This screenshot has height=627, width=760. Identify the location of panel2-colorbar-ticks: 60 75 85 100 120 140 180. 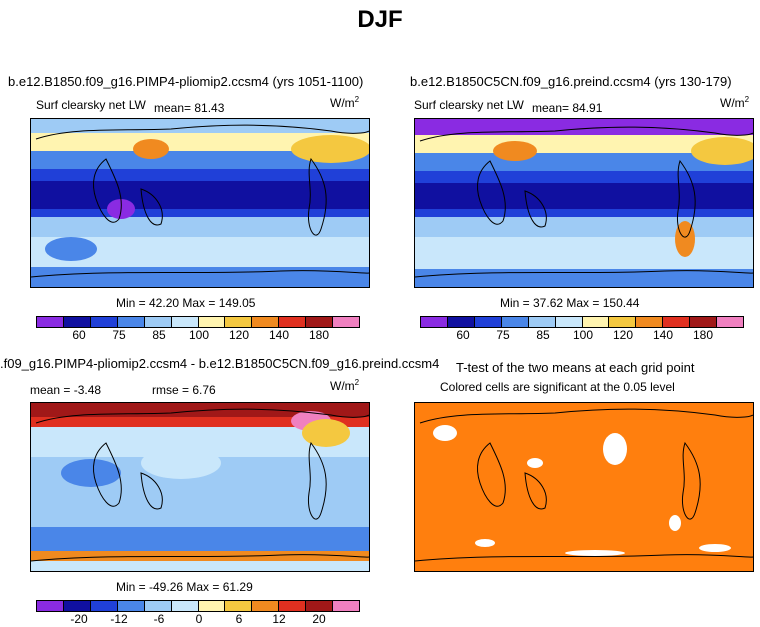
(581, 335).